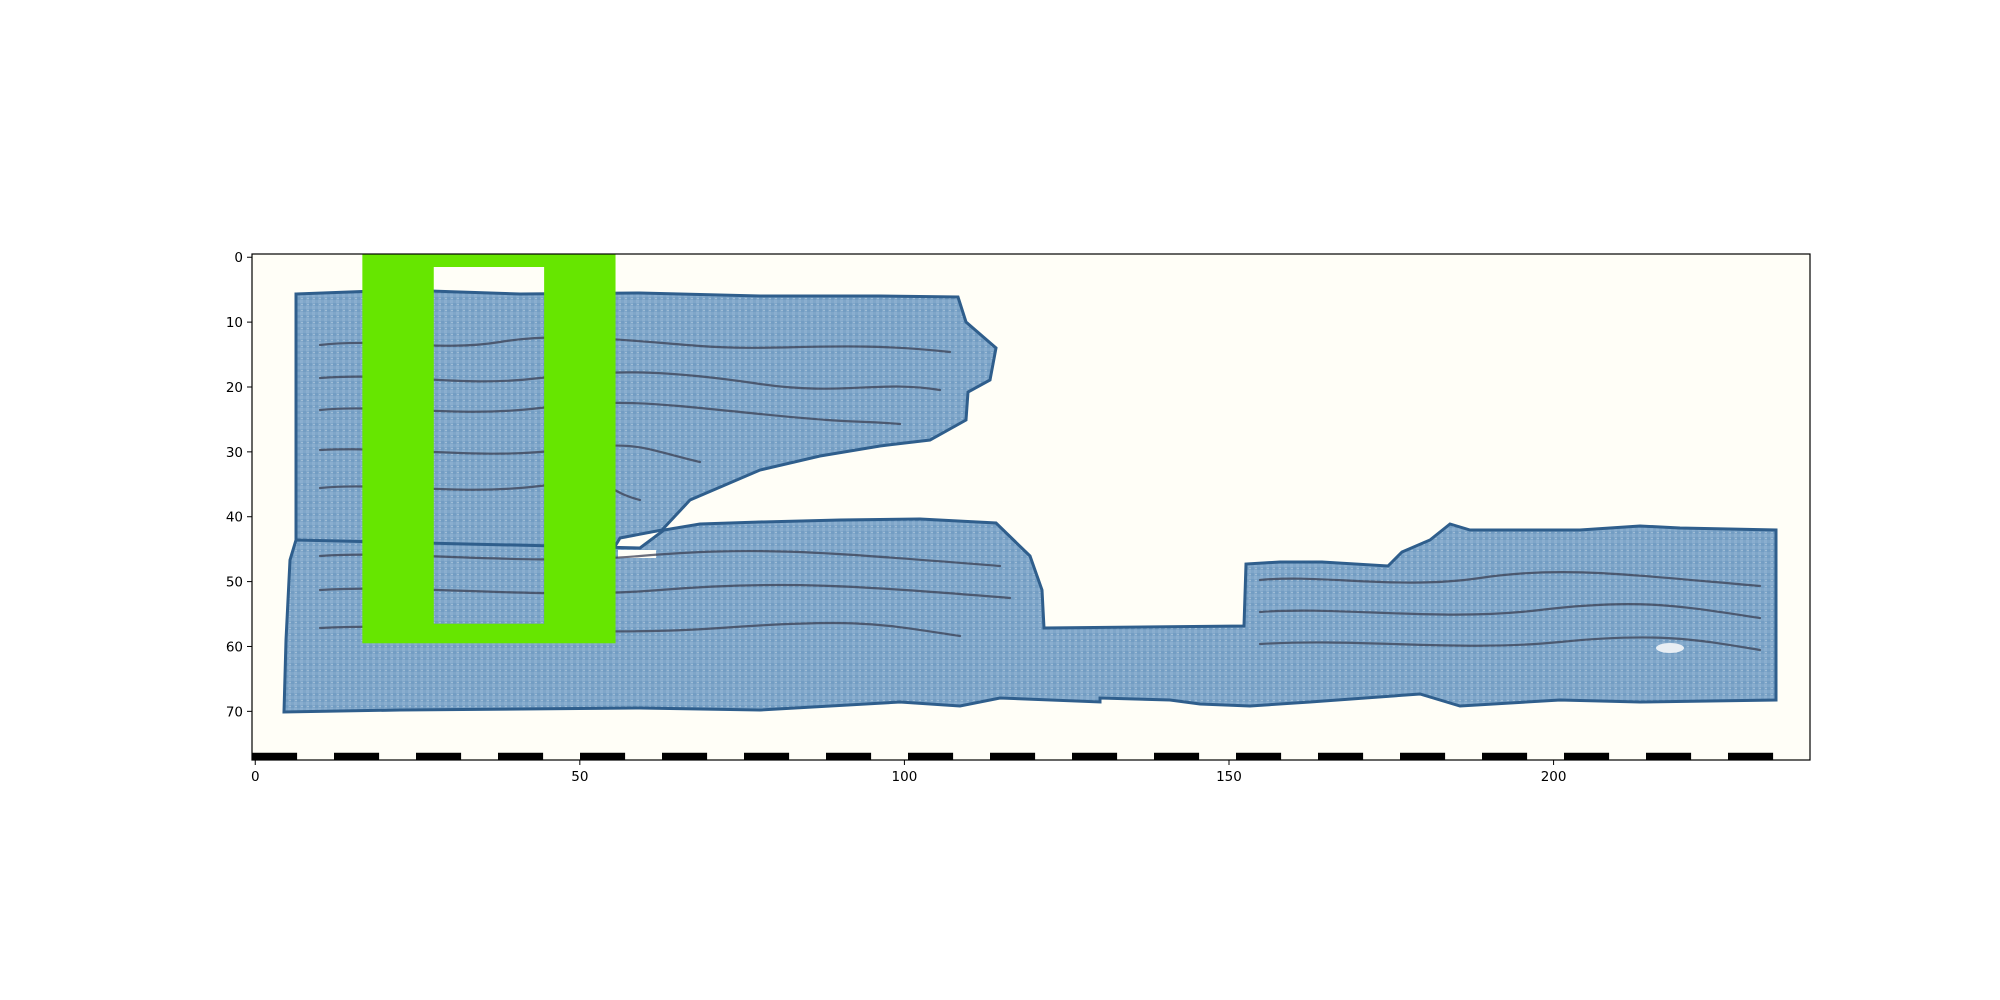 Image resolution: width=2000 pixels, height=1000 pixels. I want to click on y-tick-label: 30, so click(234, 453).